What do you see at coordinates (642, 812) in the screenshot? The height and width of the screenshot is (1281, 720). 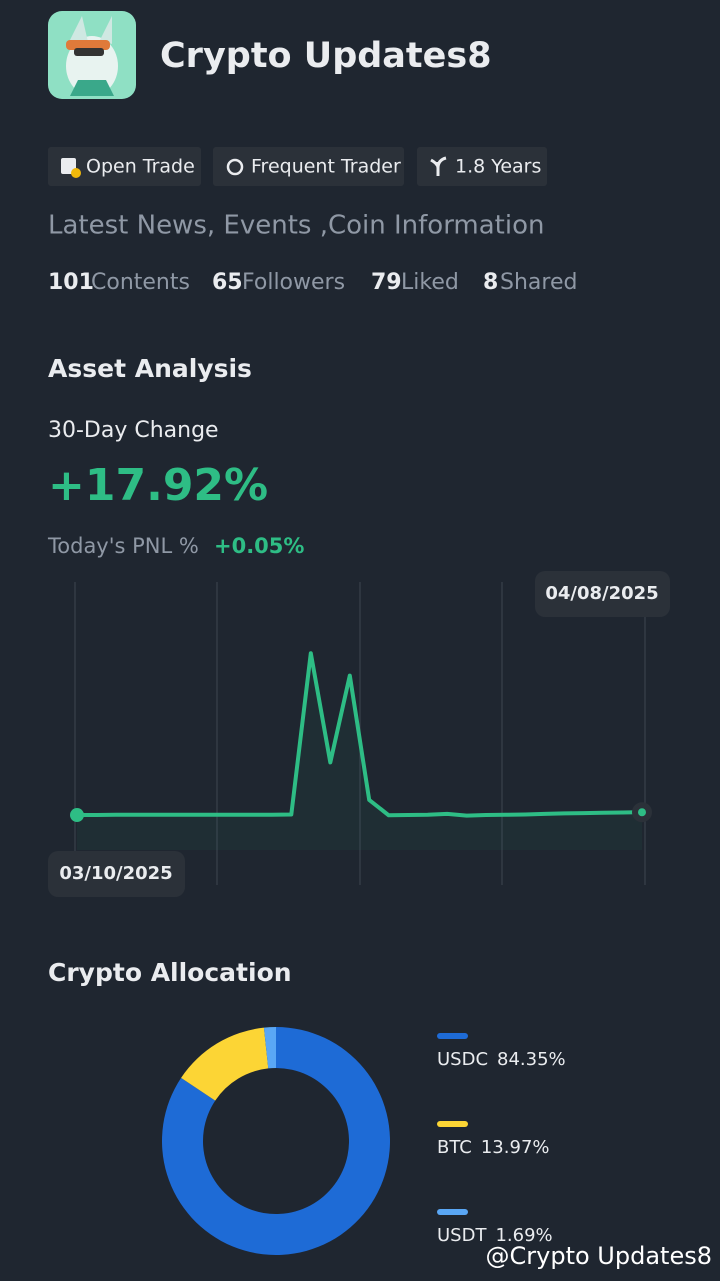 I see `end-point` at bounding box center [642, 812].